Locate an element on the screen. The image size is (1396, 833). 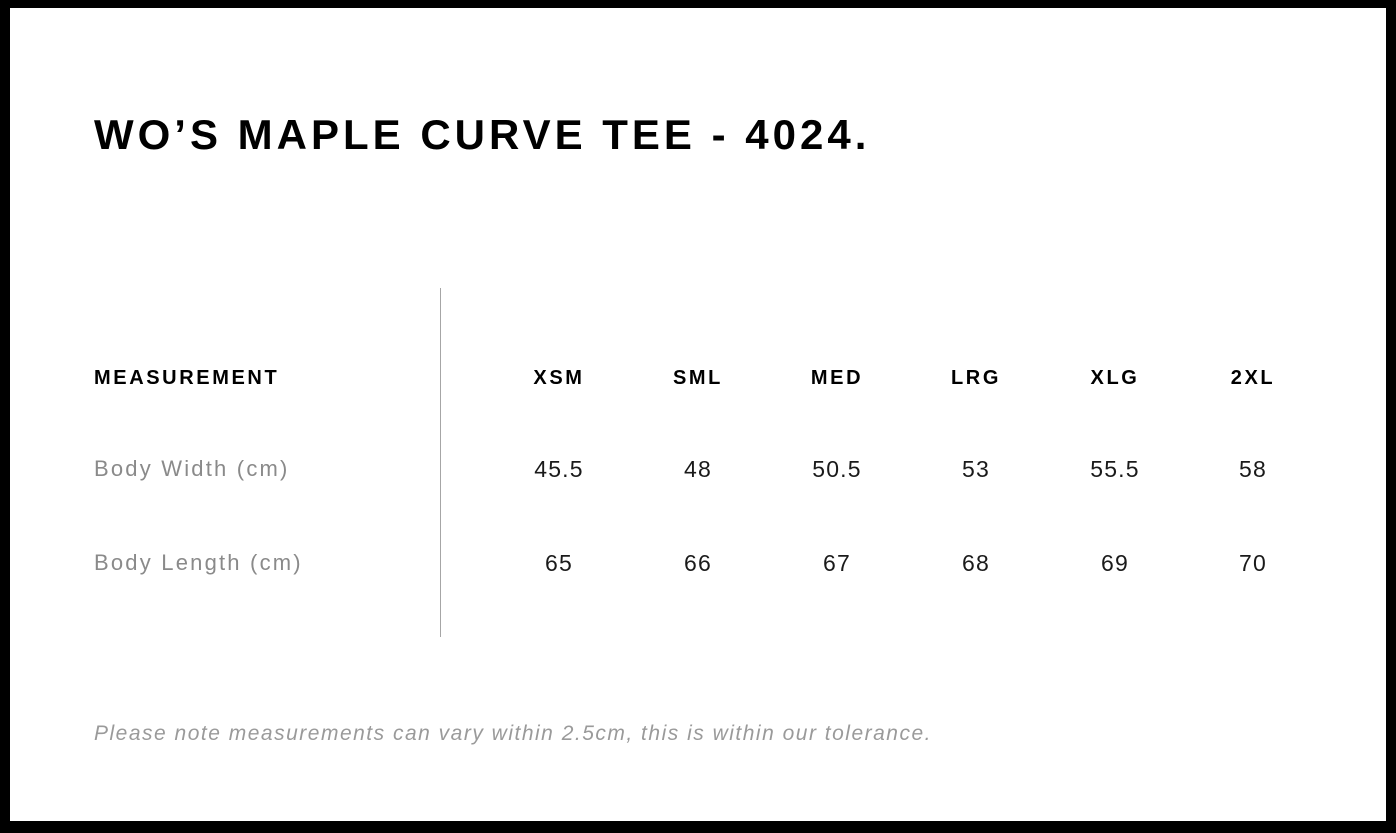
cell-body-width-sml: 48 is located at coordinates (698, 469).